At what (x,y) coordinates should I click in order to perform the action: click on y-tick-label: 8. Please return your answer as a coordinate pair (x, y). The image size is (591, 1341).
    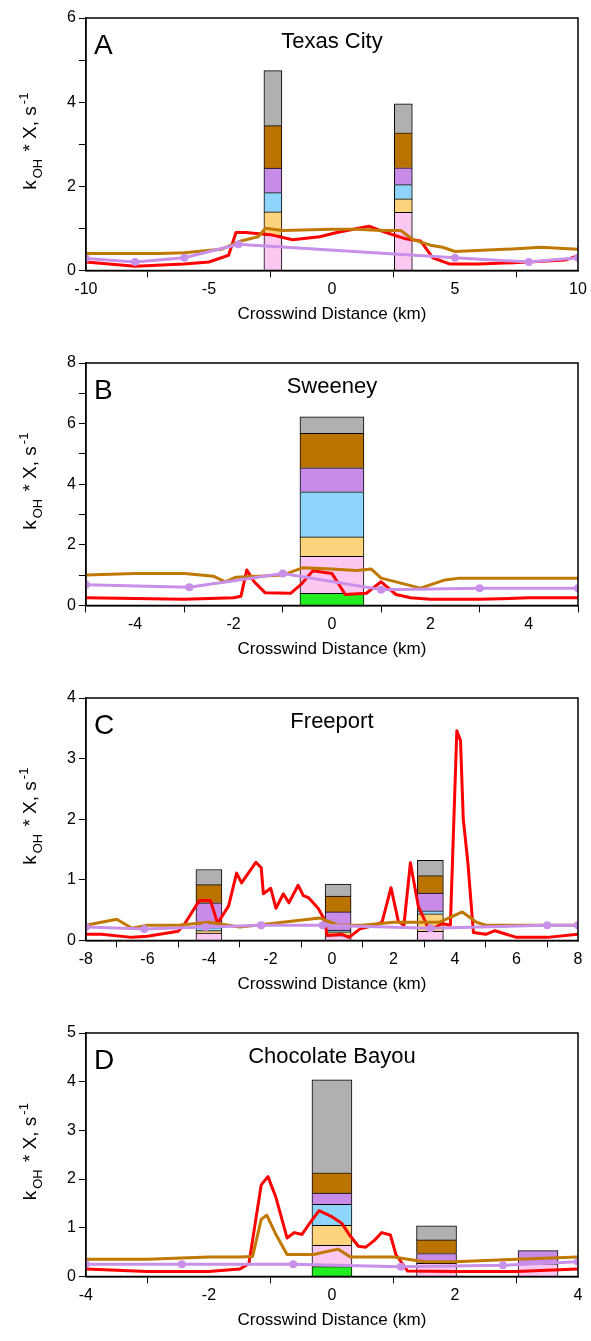
    Looking at the image, I should click on (71, 362).